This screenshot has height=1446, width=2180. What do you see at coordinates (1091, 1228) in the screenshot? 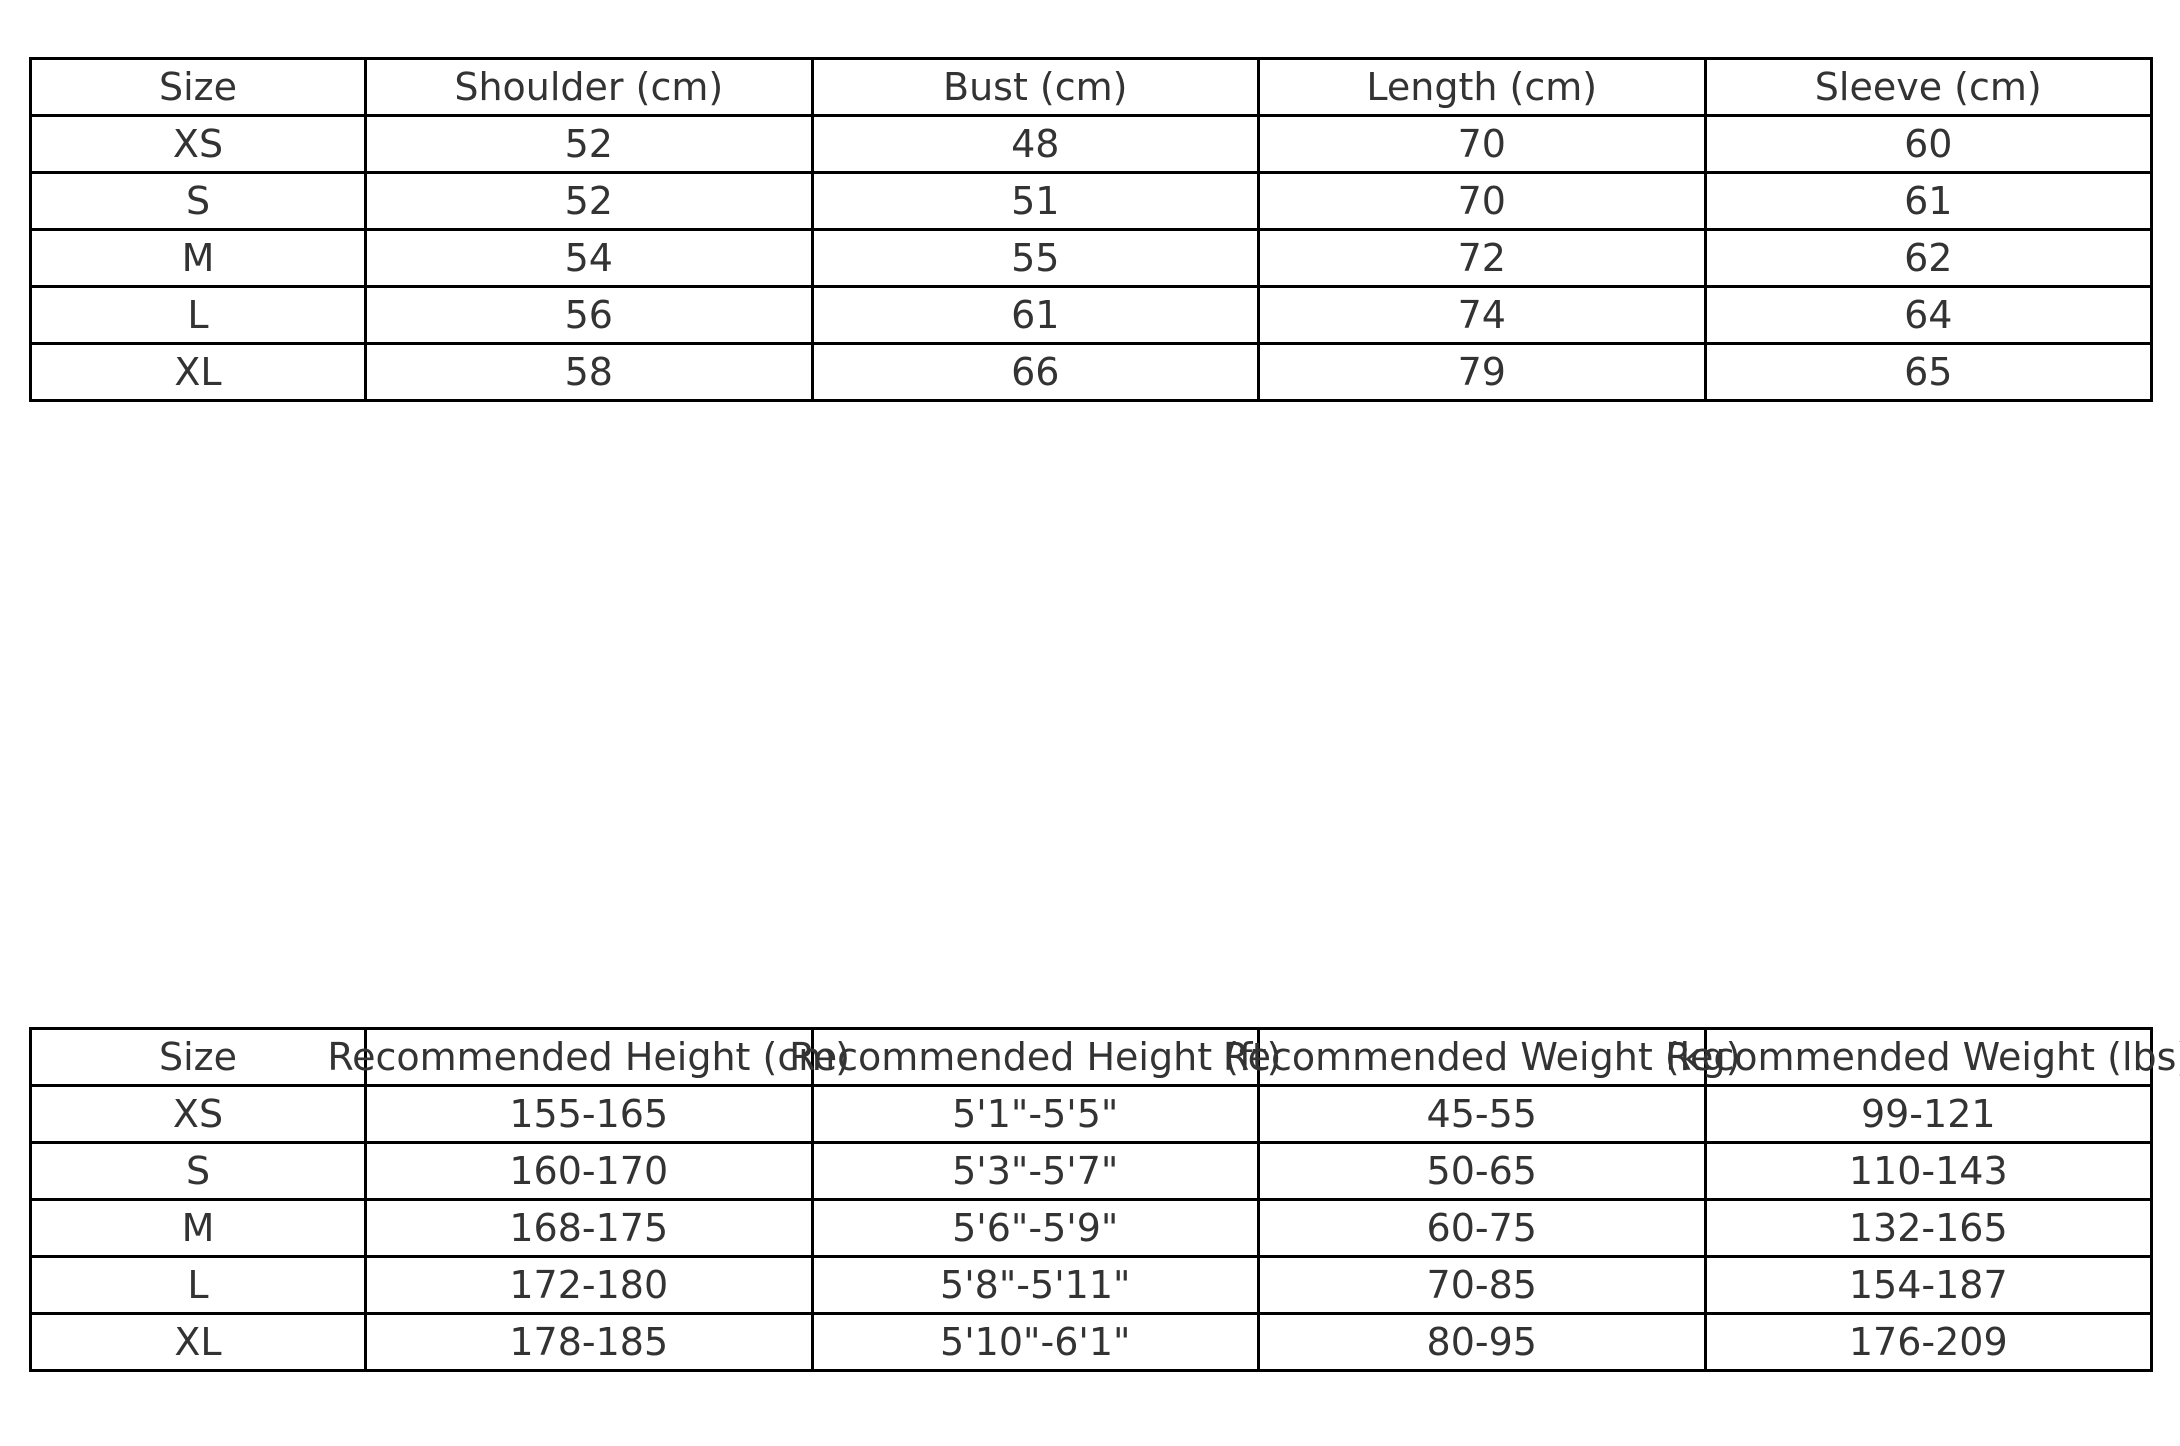
I see `table-row: M 168-175 5'6"-5'9" 60-75 132-165` at bounding box center [1091, 1228].